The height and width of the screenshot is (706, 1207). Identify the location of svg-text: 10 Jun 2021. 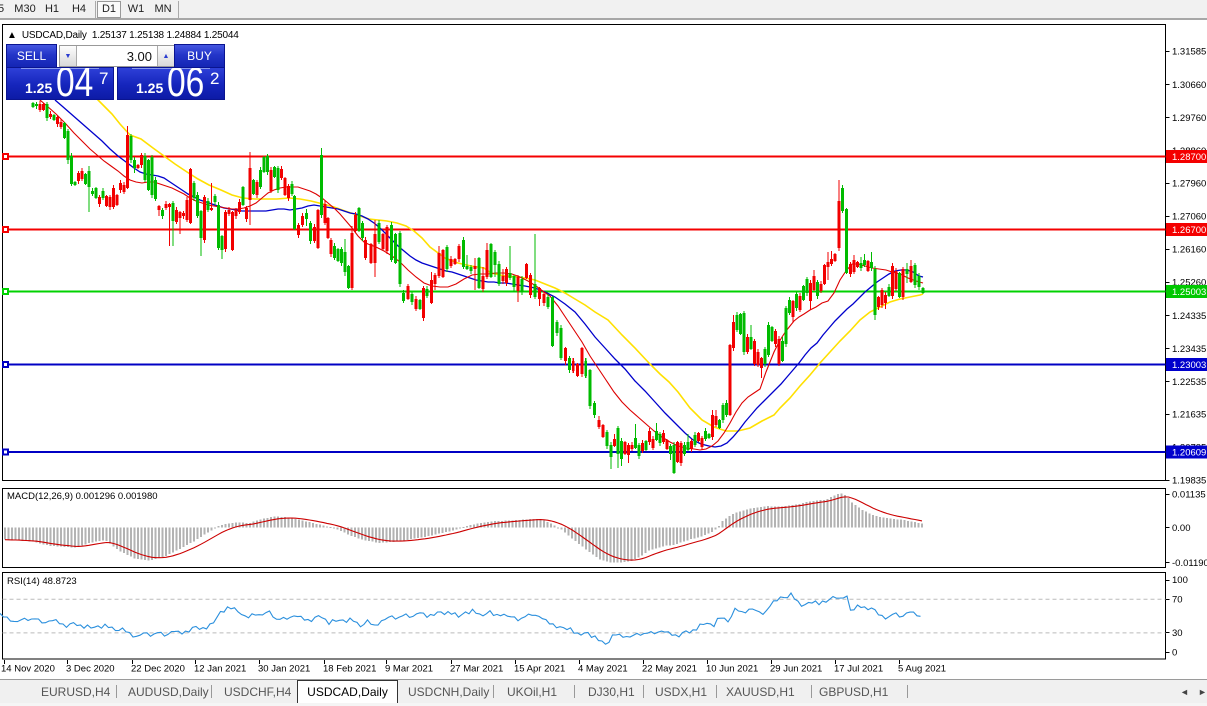
(732, 669).